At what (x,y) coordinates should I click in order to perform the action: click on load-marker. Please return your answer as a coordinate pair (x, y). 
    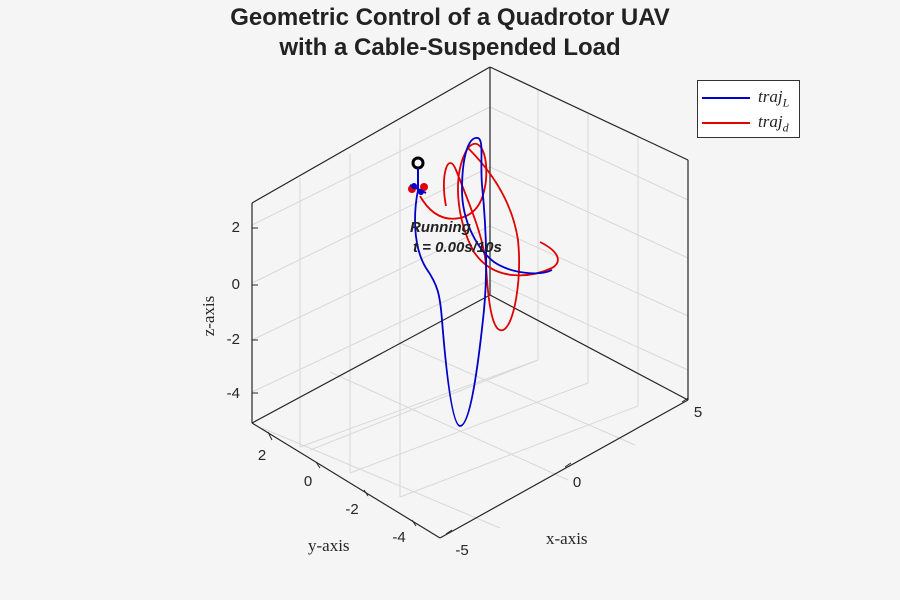
    Looking at the image, I should click on (418, 163).